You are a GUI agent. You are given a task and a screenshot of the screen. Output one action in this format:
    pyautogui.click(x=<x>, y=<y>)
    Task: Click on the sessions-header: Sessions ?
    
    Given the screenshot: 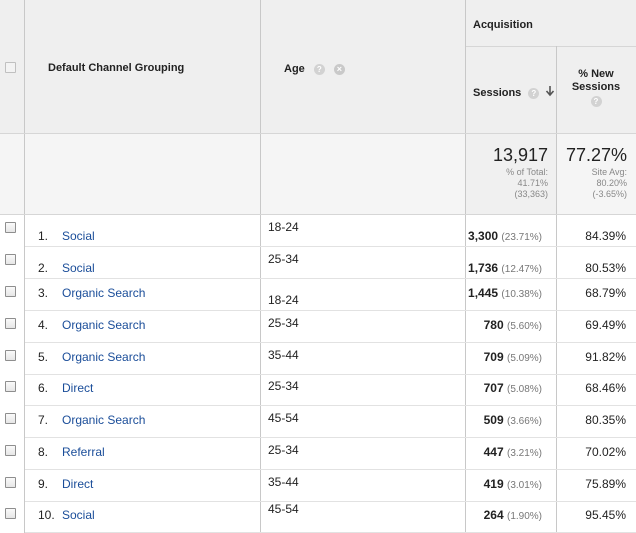 What is the action you would take?
    pyautogui.click(x=514, y=93)
    